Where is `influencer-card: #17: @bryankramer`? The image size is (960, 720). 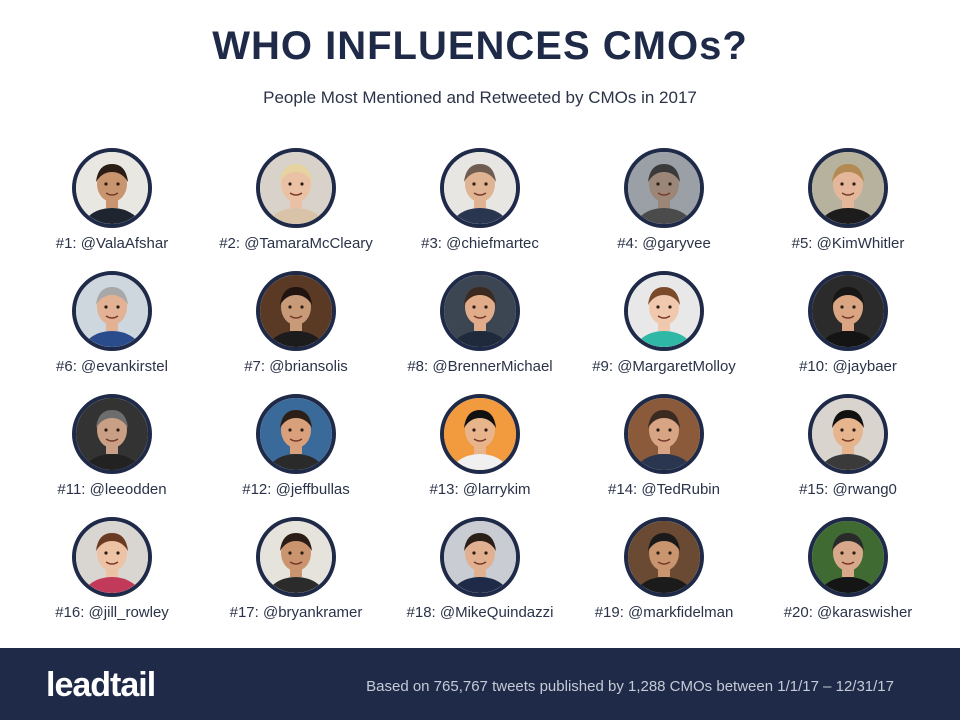
influencer-card: #17: @bryankramer is located at coordinates (296, 578).